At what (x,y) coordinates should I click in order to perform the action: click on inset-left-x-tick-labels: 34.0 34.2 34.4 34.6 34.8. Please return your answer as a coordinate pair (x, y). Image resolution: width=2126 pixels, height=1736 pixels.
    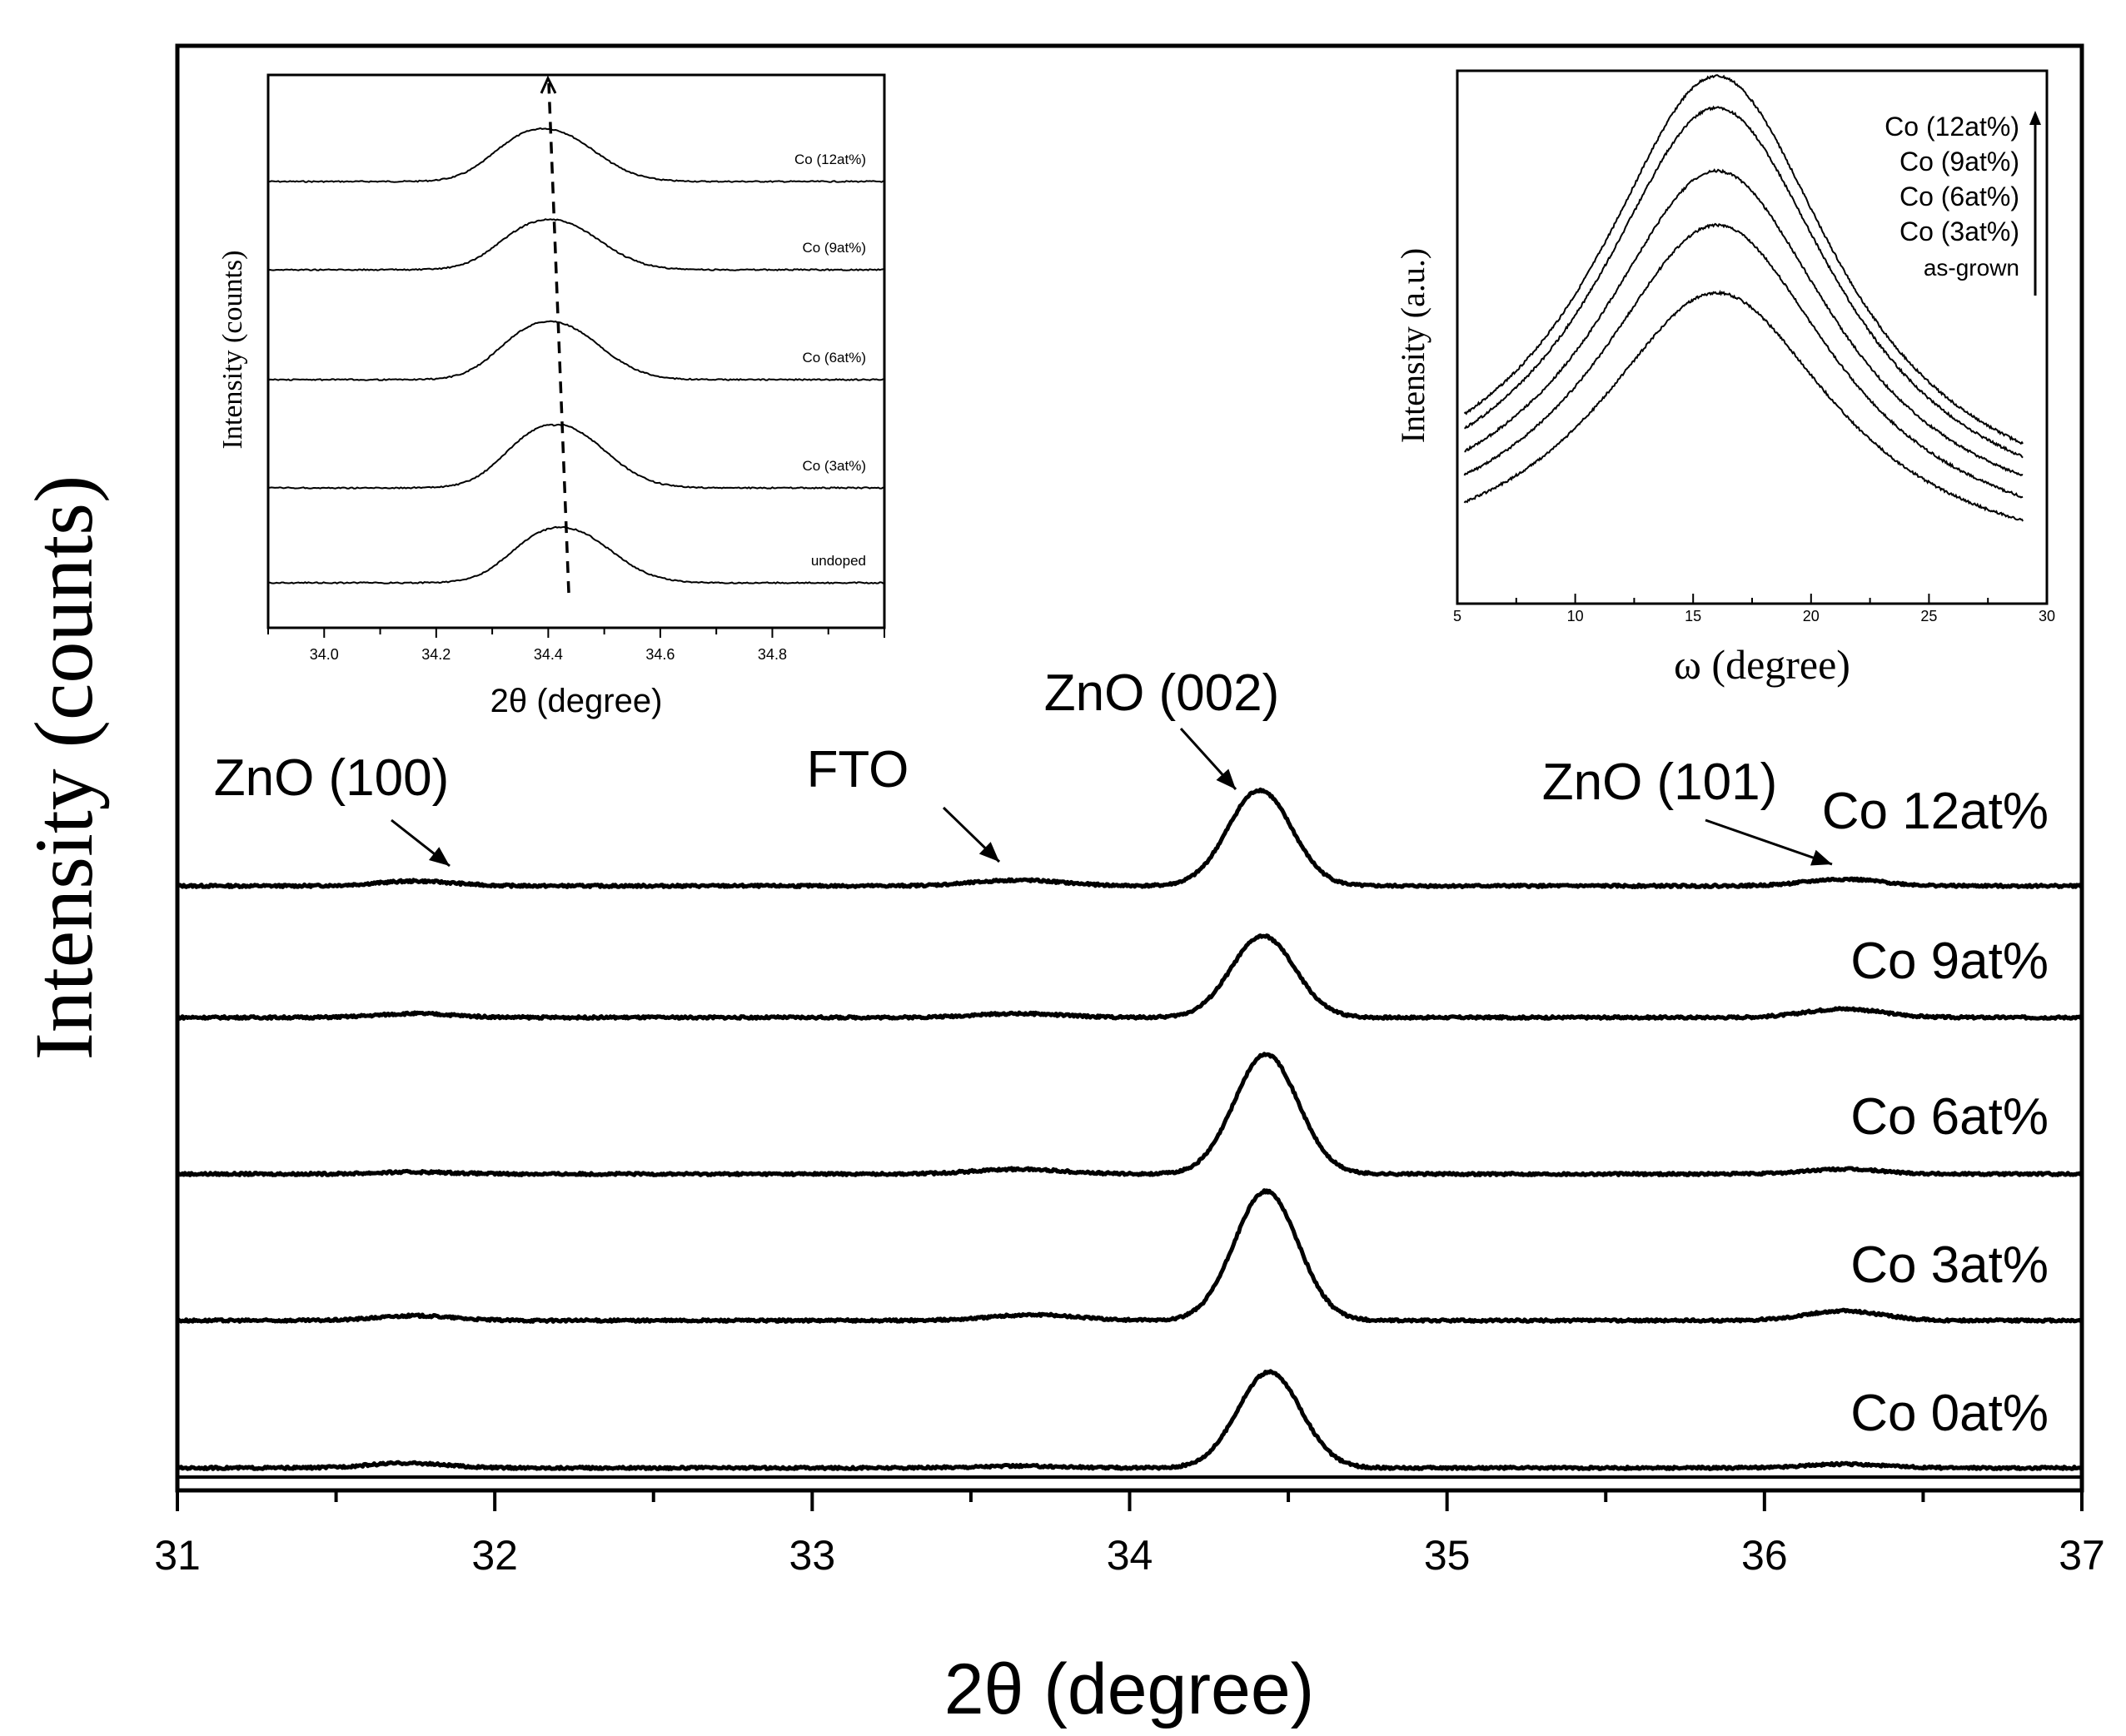
    Looking at the image, I should click on (548, 654).